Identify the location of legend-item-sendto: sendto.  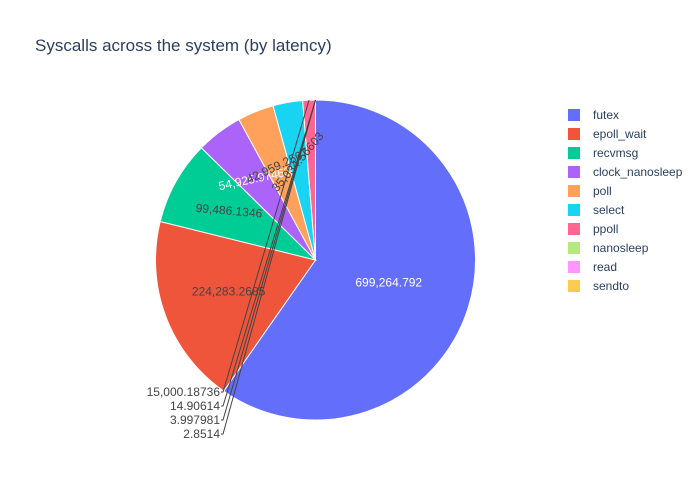
(598, 286).